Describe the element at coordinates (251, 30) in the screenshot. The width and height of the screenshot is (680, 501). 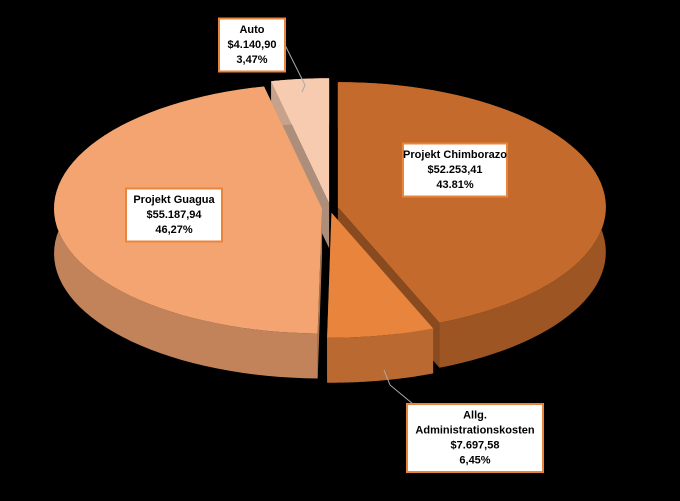
I see `label-category: Auto` at that location.